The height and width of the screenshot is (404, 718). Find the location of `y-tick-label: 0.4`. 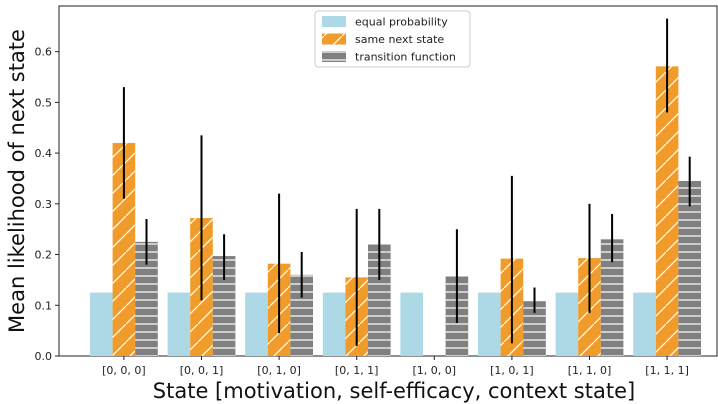

y-tick-label: 0.4 is located at coordinates (44, 153).